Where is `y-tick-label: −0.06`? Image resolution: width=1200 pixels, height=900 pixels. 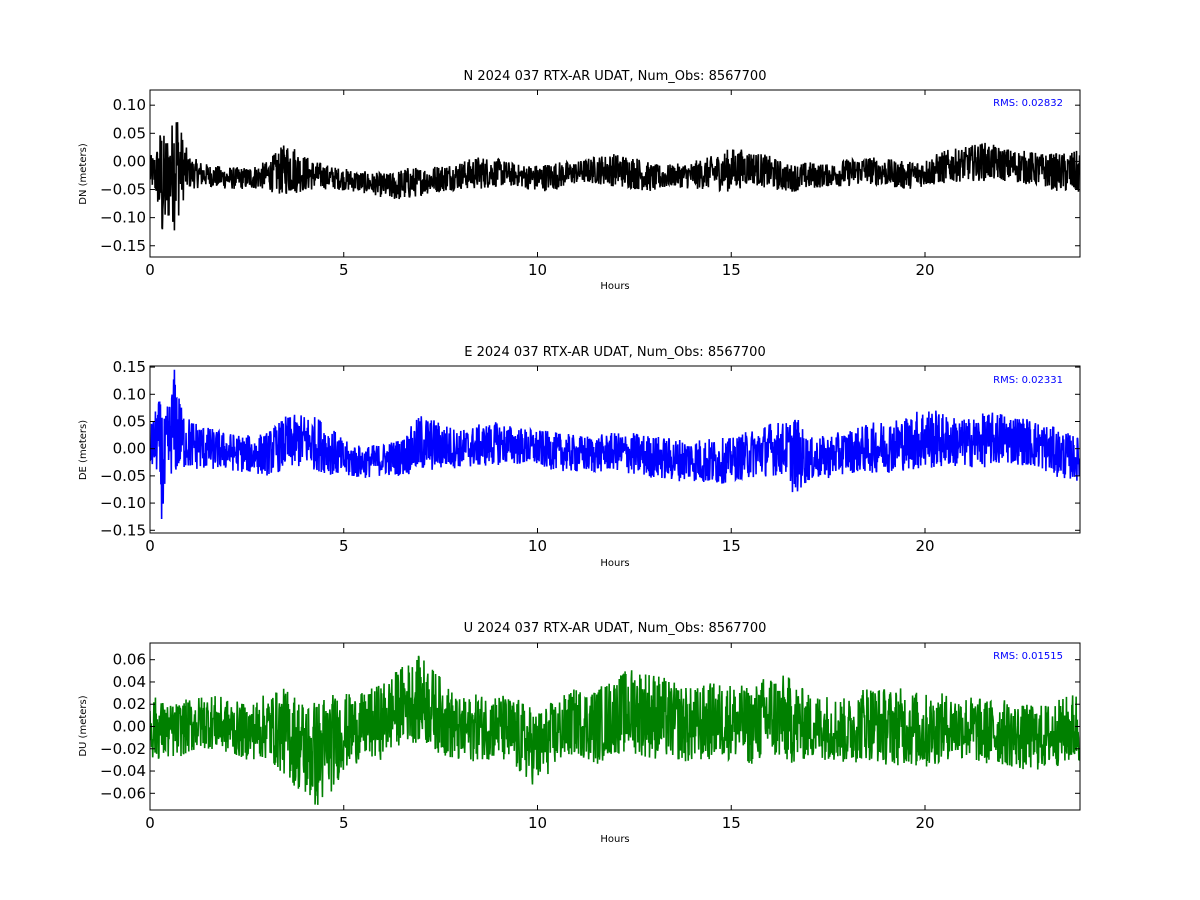
y-tick-label: −0.06 is located at coordinates (123, 793).